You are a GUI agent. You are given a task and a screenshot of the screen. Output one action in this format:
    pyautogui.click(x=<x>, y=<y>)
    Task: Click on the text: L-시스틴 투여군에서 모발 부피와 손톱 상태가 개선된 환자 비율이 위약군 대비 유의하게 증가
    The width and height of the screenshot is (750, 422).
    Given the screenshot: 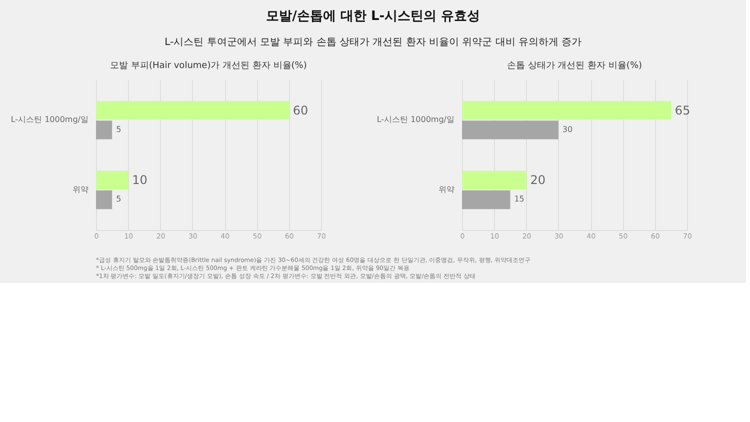 What is the action you would take?
    pyautogui.click(x=373, y=42)
    